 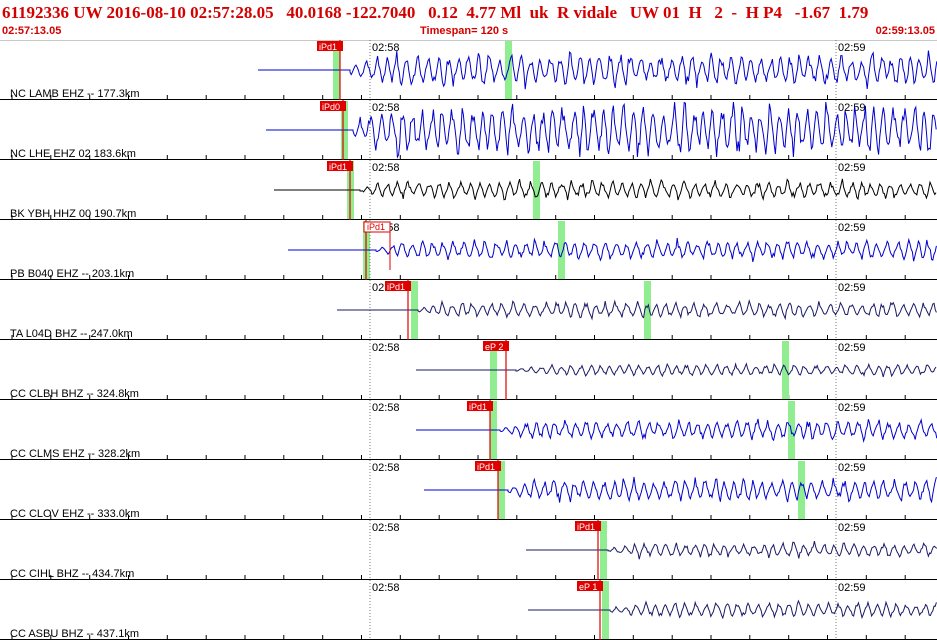 I want to click on trace-row: 02:58 02:59 iPd1 NC LAMB EHZ -- 177.3km, so click(x=468, y=70).